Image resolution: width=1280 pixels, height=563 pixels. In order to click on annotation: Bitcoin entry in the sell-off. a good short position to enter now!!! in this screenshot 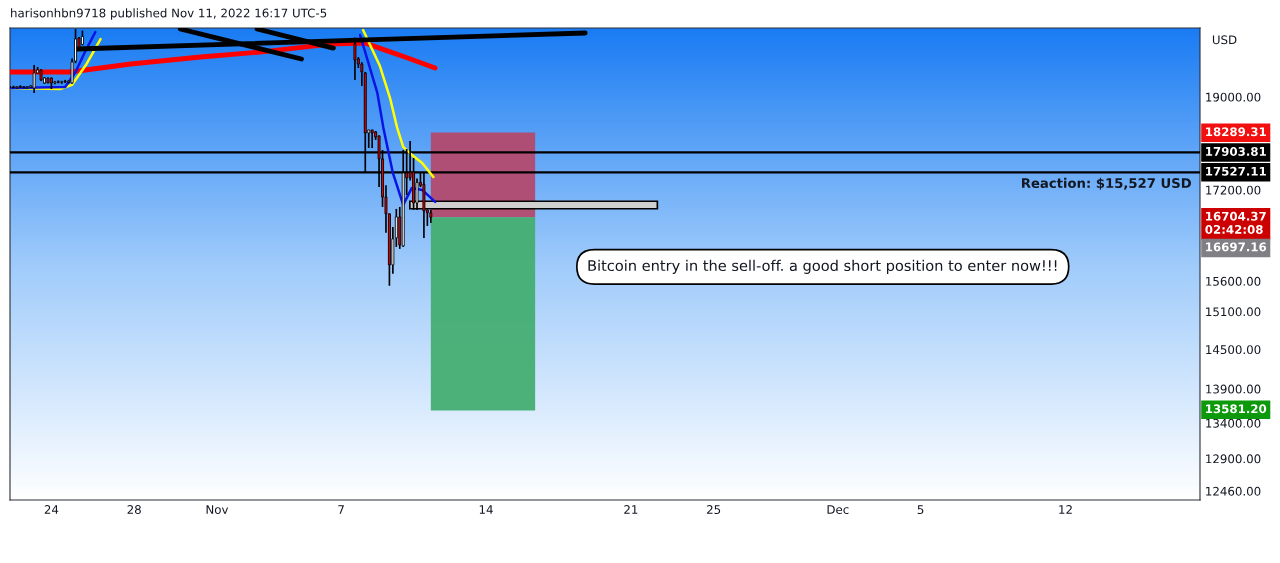, I will do `click(822, 266)`.